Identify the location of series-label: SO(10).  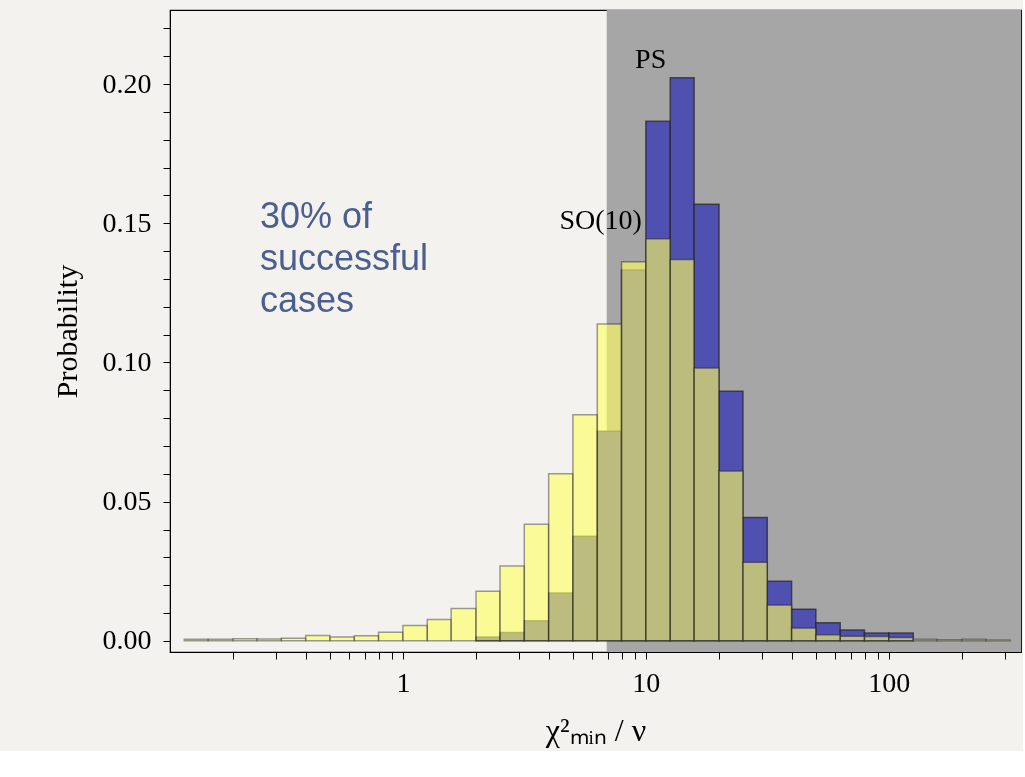
(600, 219).